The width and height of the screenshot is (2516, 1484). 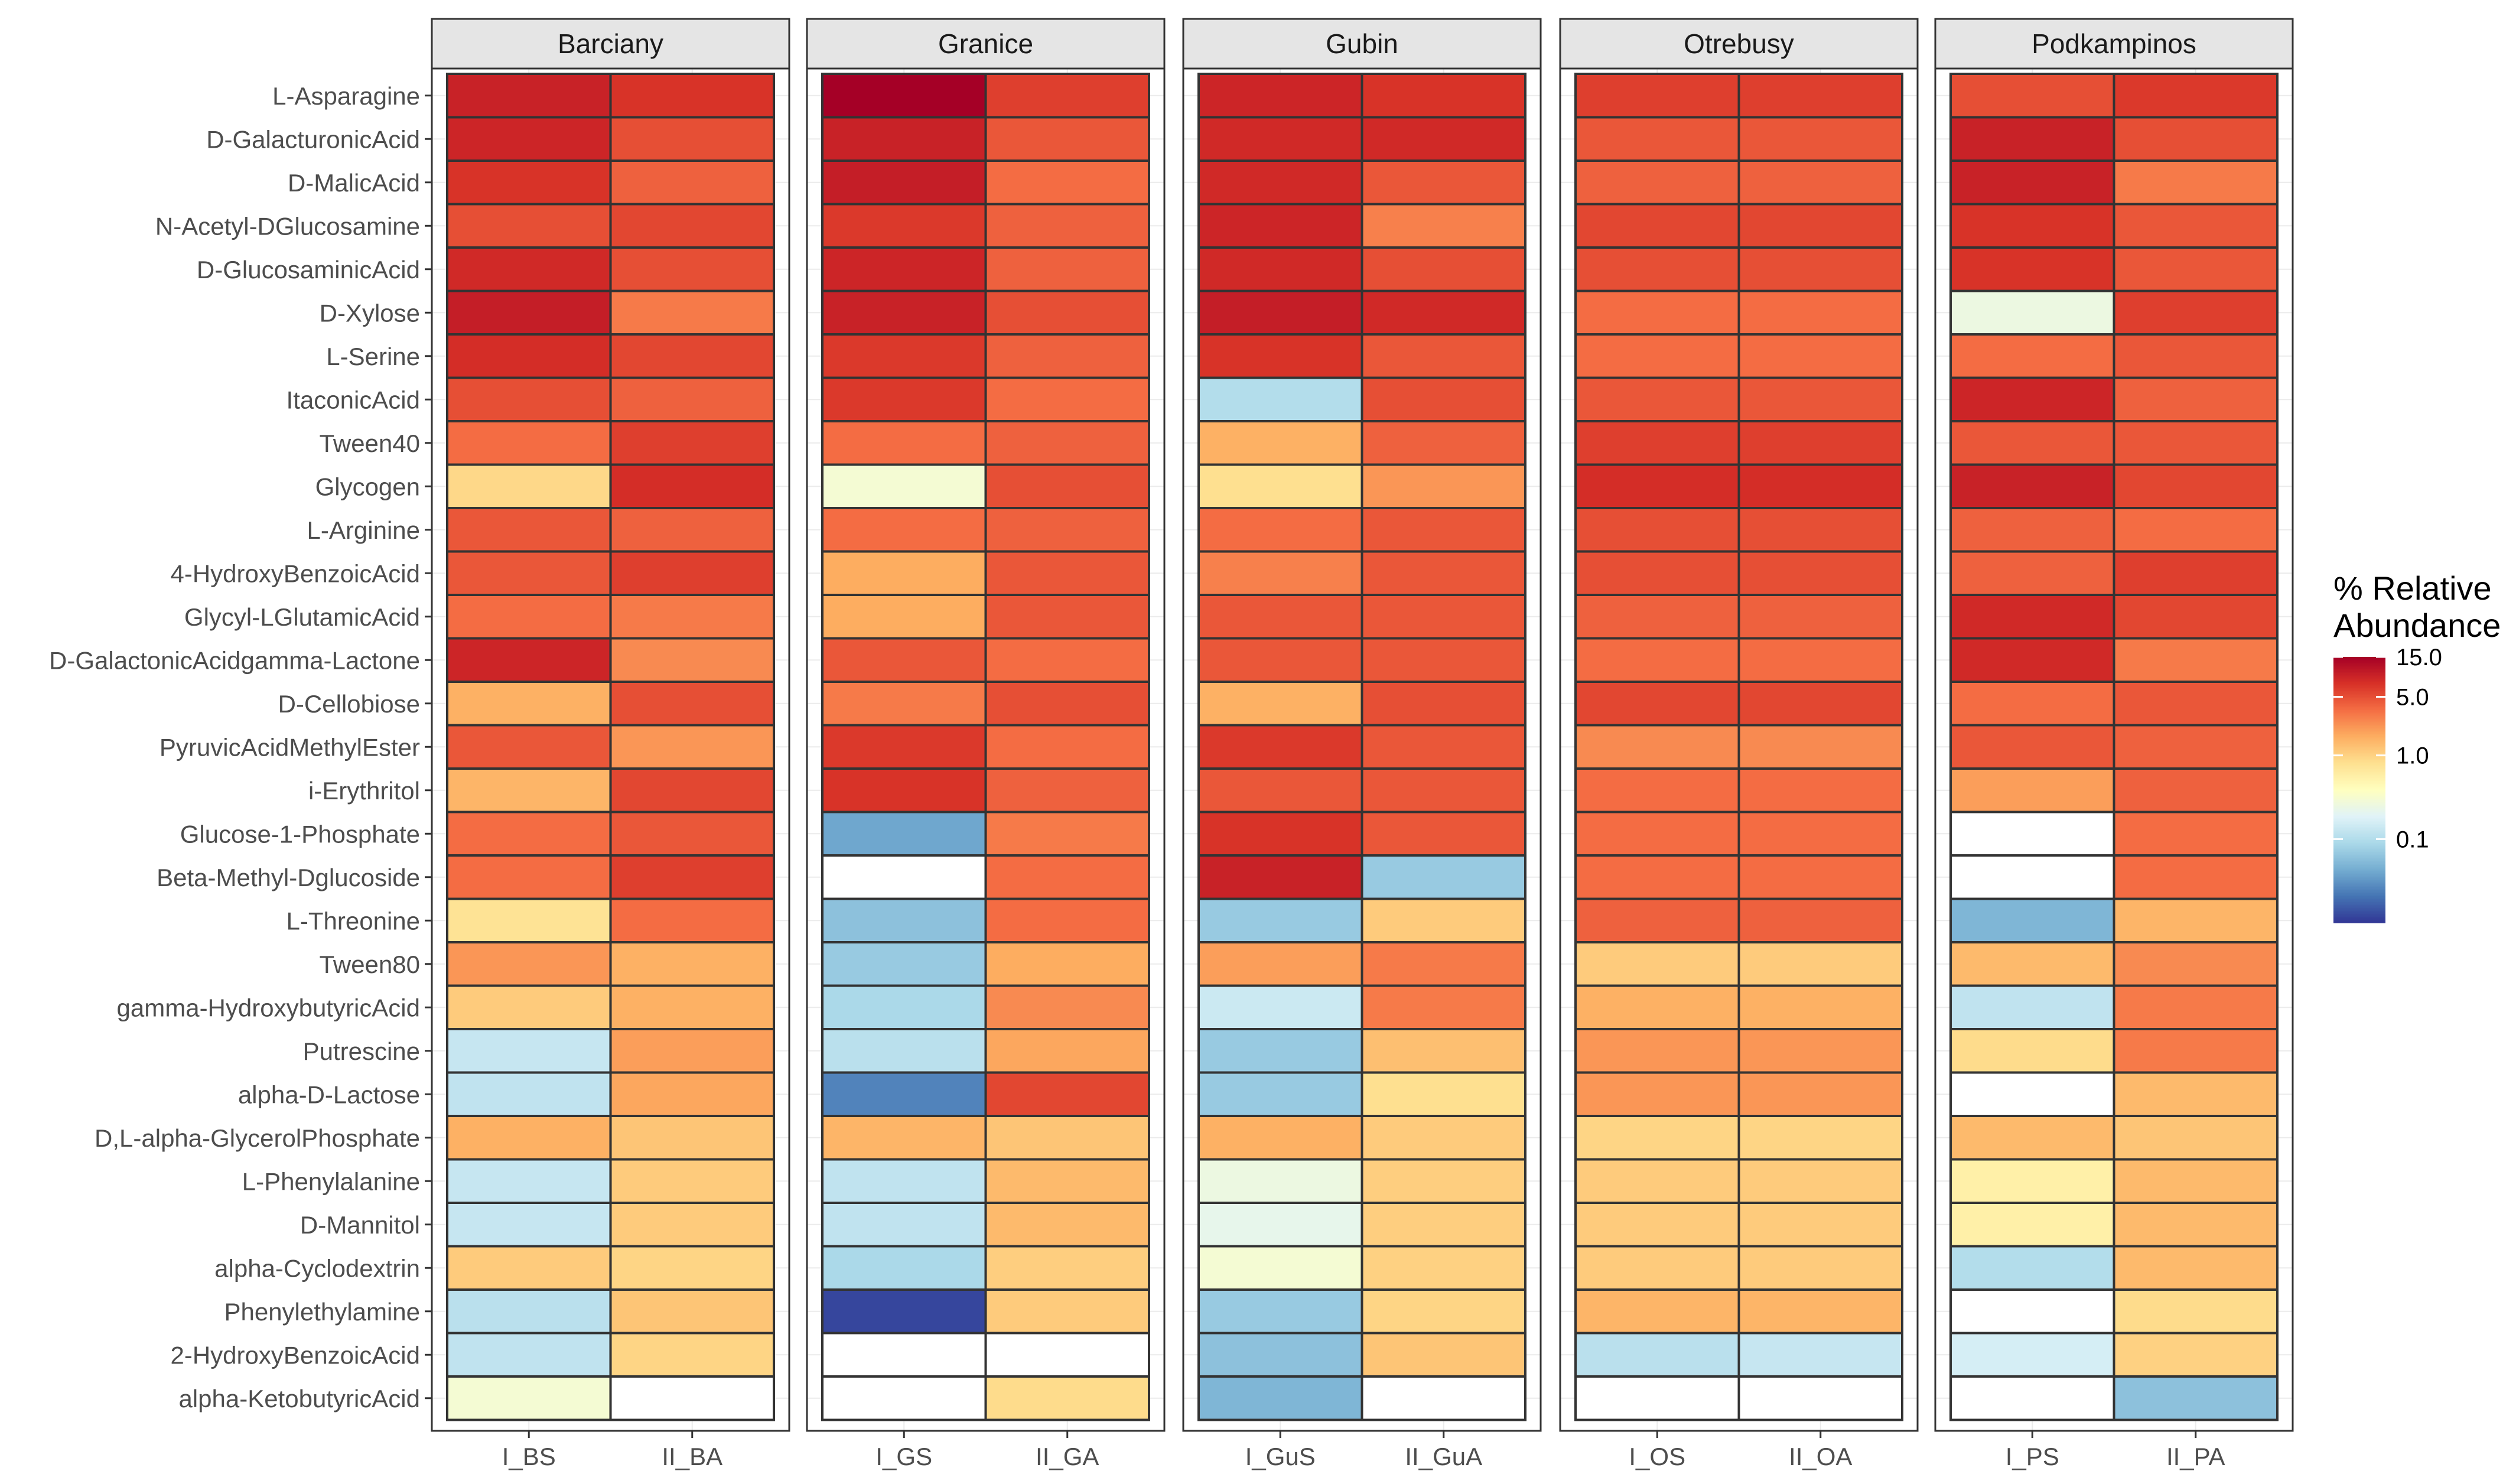 I want to click on y-tick-label: Glucose-1-Phosphate, so click(x=300, y=834).